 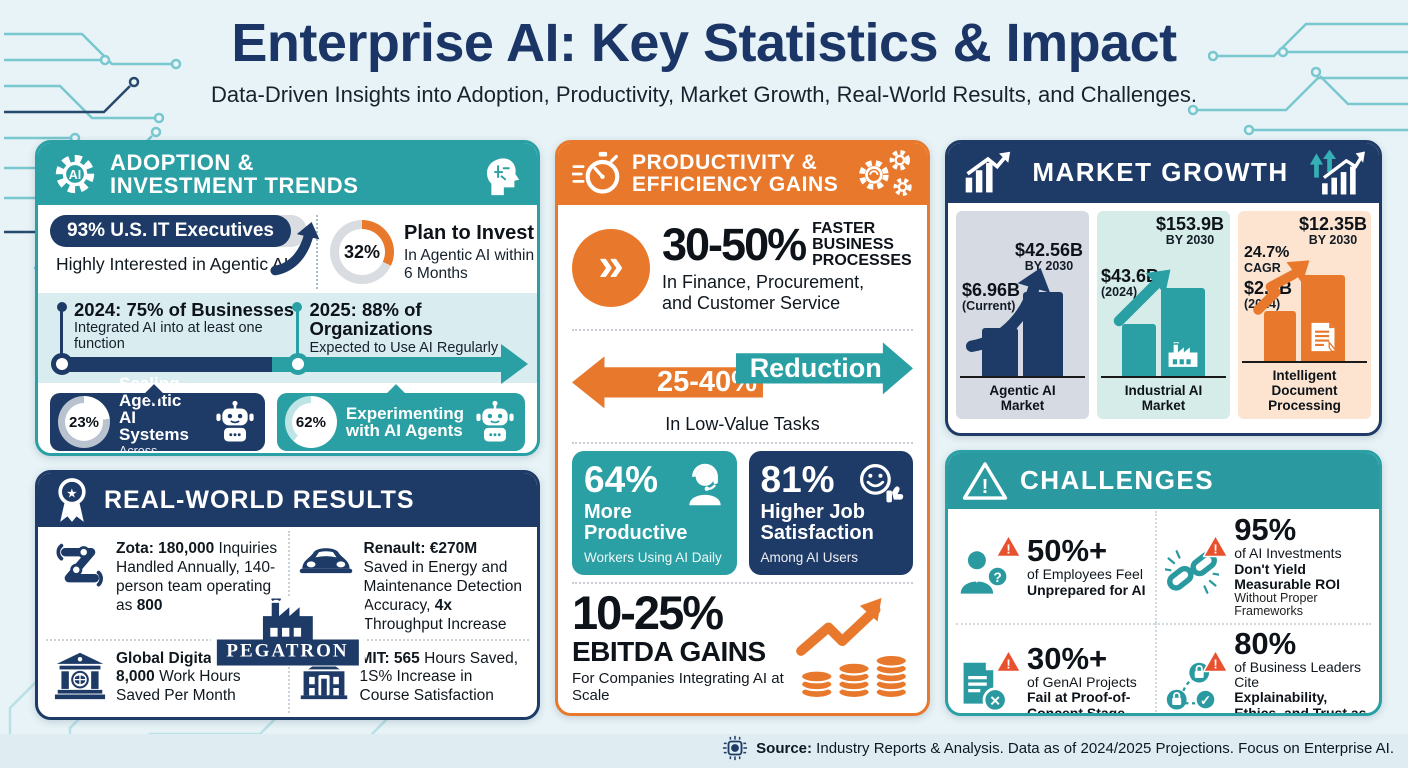 I want to click on industrial-current-value: $43.6B (2024), so click(x=1130, y=282).